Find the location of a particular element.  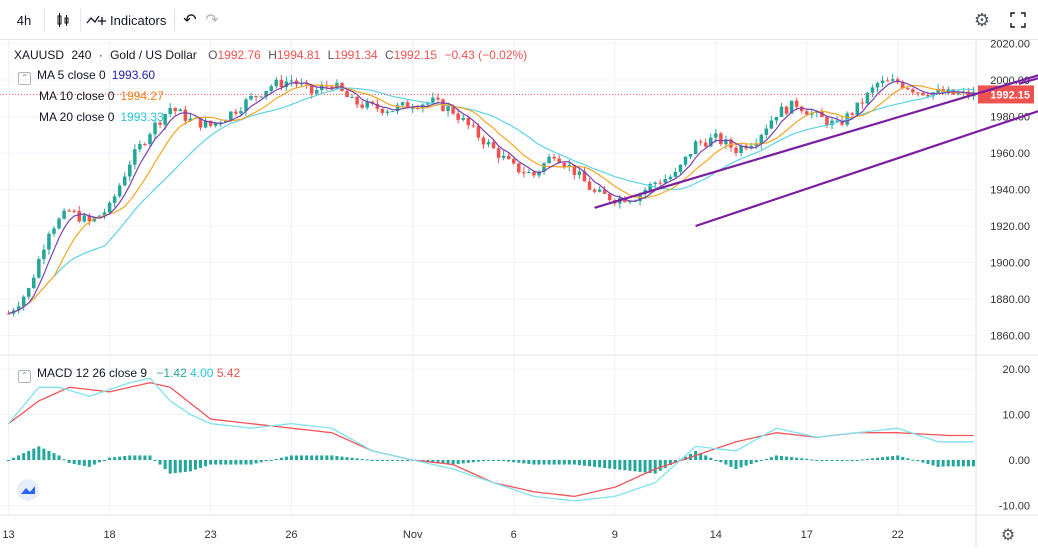

trendline is located at coordinates (1028, 81).